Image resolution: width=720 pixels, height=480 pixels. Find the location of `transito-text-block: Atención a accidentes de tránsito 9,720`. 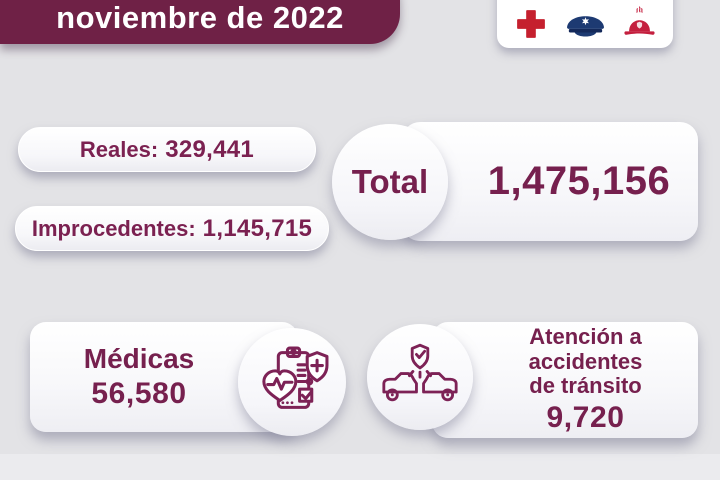

transito-text-block: Atención a accidentes de tránsito 9,720 is located at coordinates (585, 380).